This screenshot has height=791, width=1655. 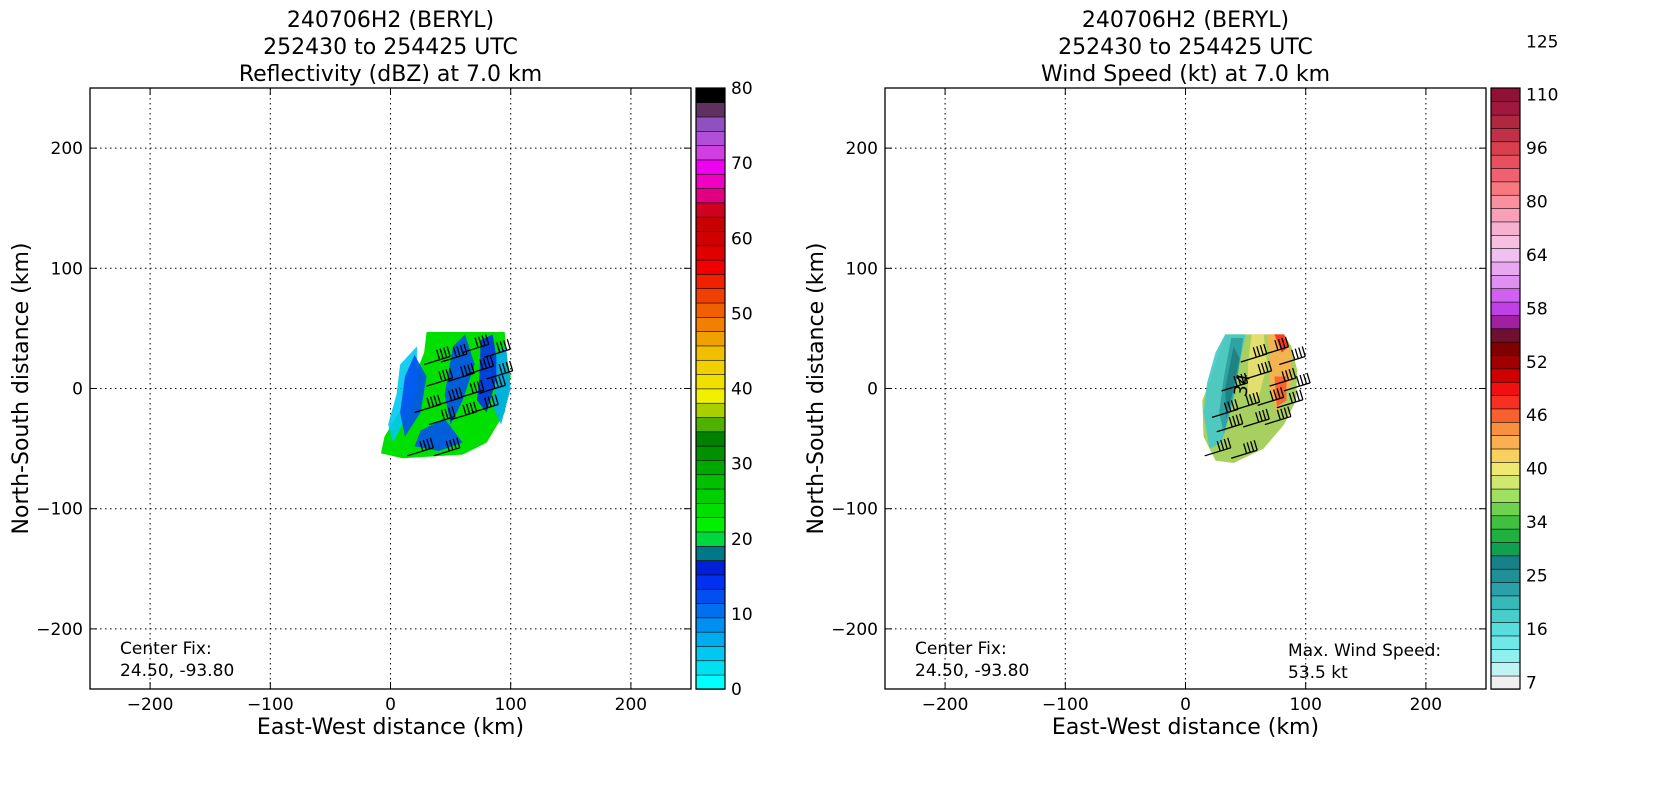 What do you see at coordinates (1537, 309) in the screenshot?
I see `colorbar-tick-label: 58` at bounding box center [1537, 309].